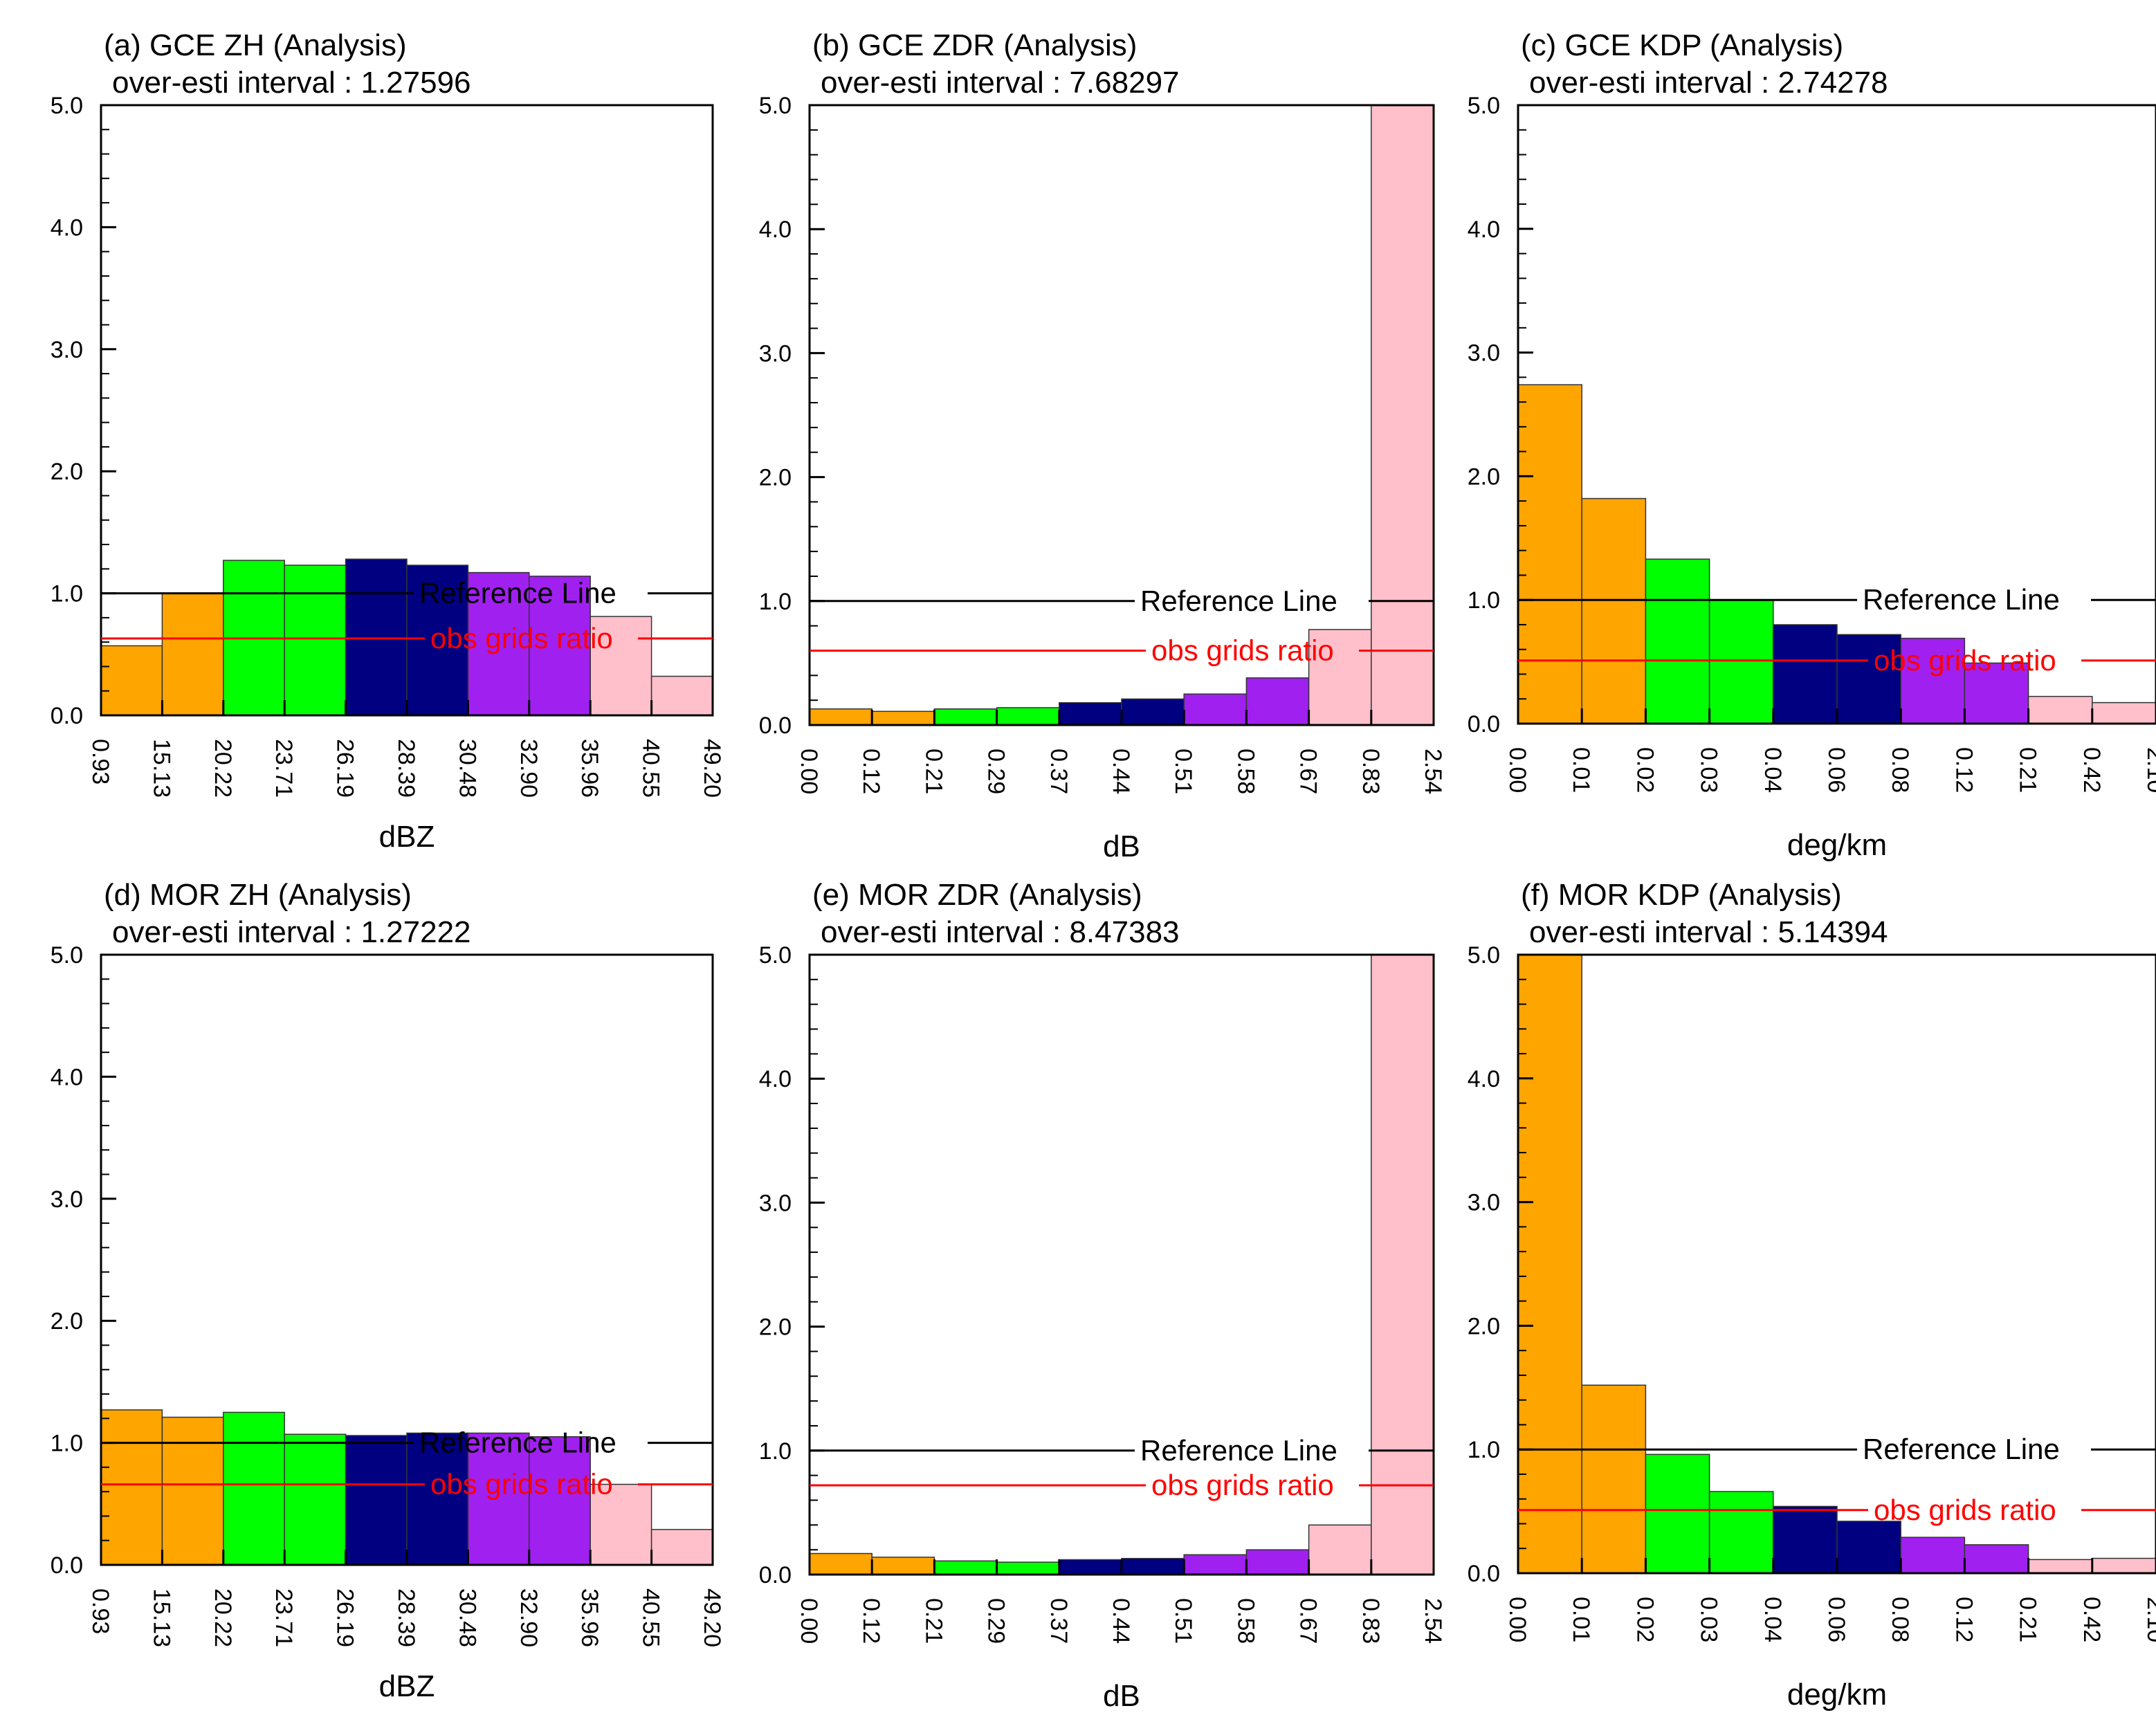  I want to click on x-tick-label: 23.71, so click(284, 769).